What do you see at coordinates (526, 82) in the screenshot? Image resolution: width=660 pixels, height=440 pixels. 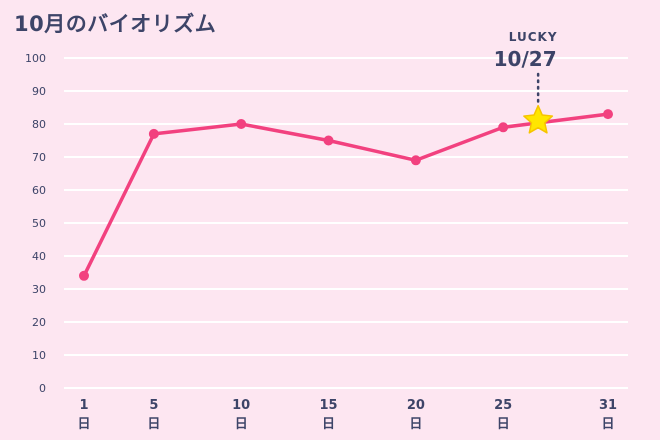 I see `lucky-annotation: LUCKY 10/27` at bounding box center [526, 82].